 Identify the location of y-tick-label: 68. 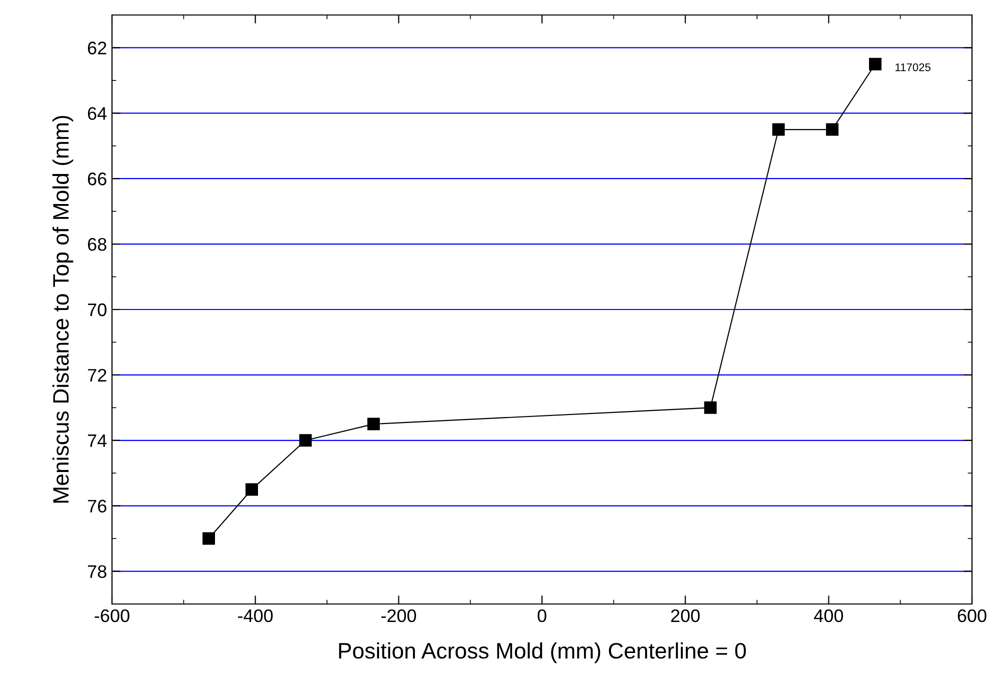
(97, 244).